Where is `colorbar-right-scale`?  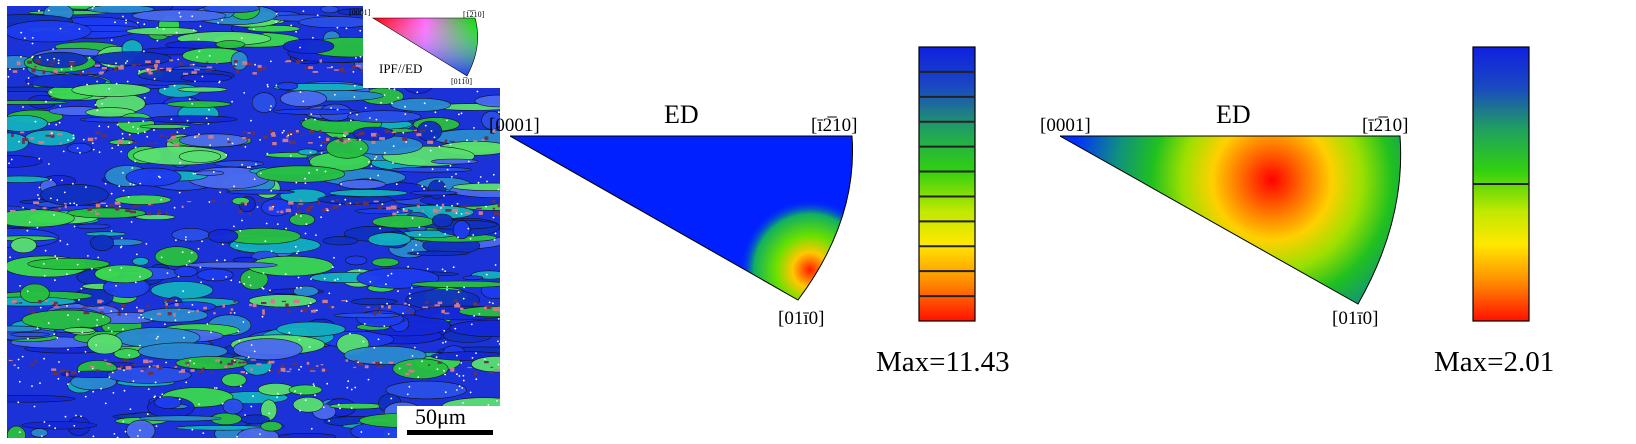 colorbar-right-scale is located at coordinates (1501, 184).